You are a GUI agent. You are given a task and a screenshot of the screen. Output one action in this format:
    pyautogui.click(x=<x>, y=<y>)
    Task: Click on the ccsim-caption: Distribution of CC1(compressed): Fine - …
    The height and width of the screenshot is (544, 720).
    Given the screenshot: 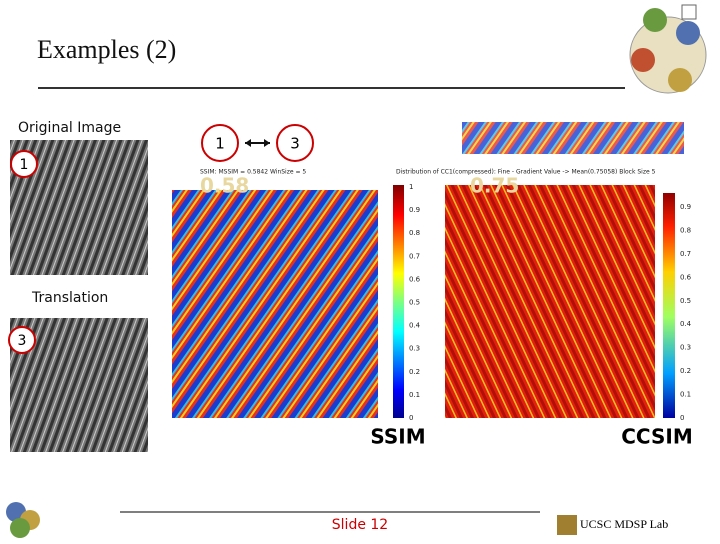 What is the action you would take?
    pyautogui.click(x=526, y=172)
    